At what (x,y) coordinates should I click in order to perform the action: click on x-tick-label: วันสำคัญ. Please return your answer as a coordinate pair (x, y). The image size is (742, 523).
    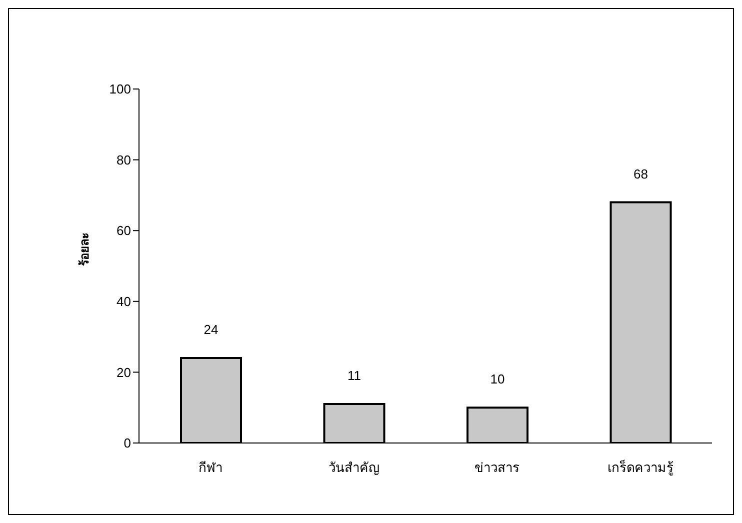
    Looking at the image, I should click on (354, 468).